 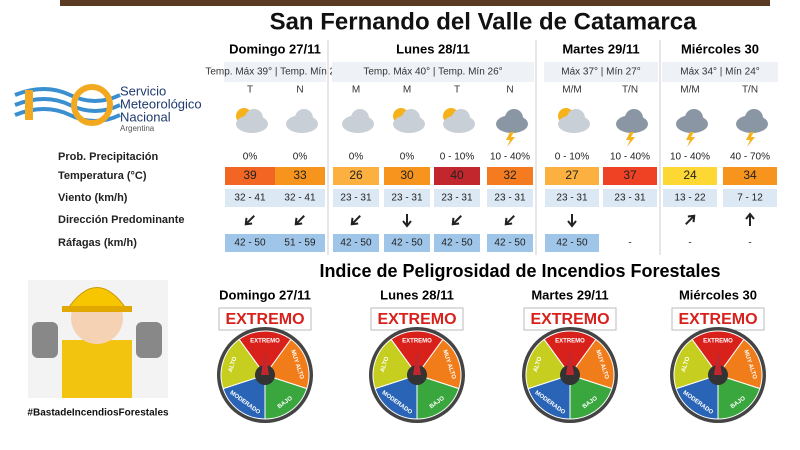 I want to click on period: M, so click(x=356, y=90).